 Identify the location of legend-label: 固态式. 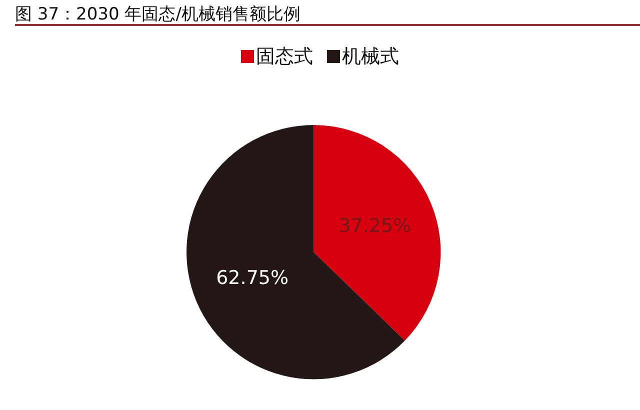
(284, 57).